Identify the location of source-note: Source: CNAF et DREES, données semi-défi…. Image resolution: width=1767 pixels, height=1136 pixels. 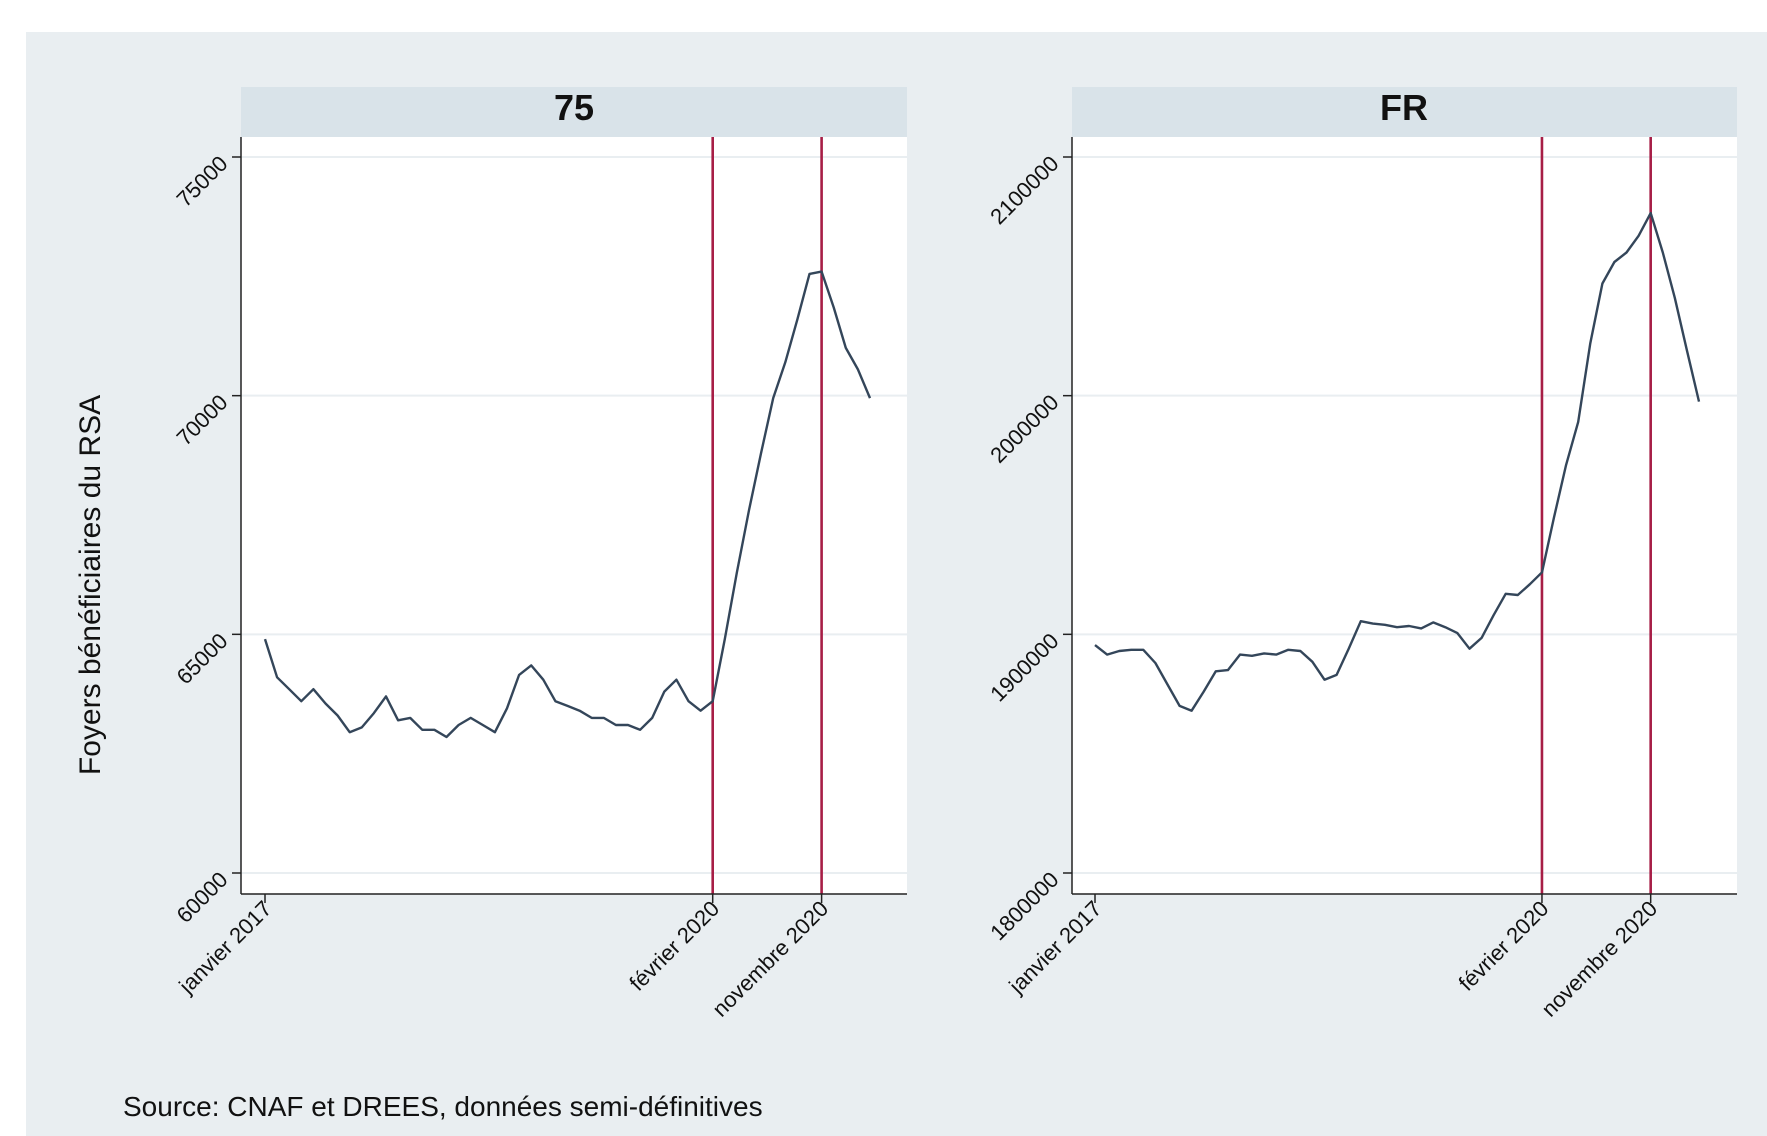
(443, 1106).